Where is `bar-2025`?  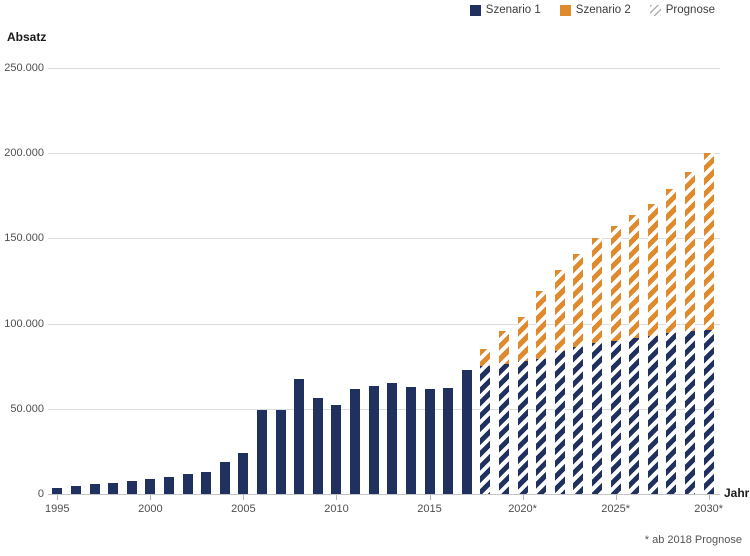
bar-2025 is located at coordinates (615, 360).